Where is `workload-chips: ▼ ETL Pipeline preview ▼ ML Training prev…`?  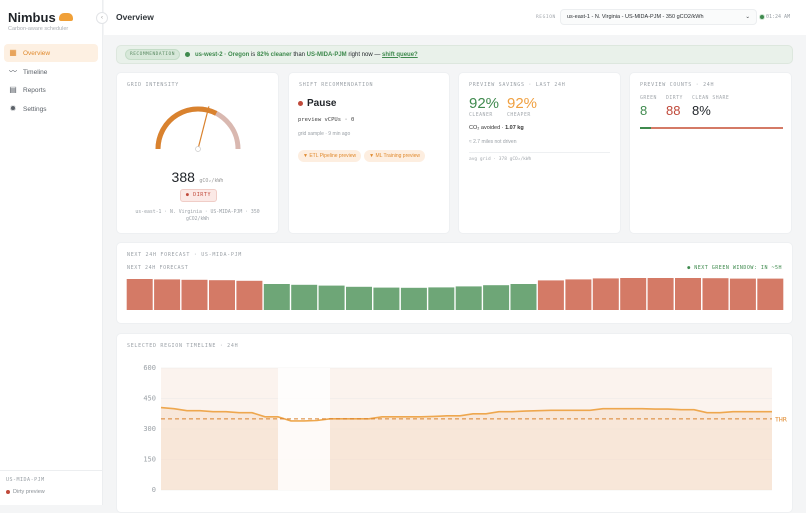
workload-chips: ▼ ETL Pipeline preview ▼ ML Training prev… is located at coordinates (363, 153).